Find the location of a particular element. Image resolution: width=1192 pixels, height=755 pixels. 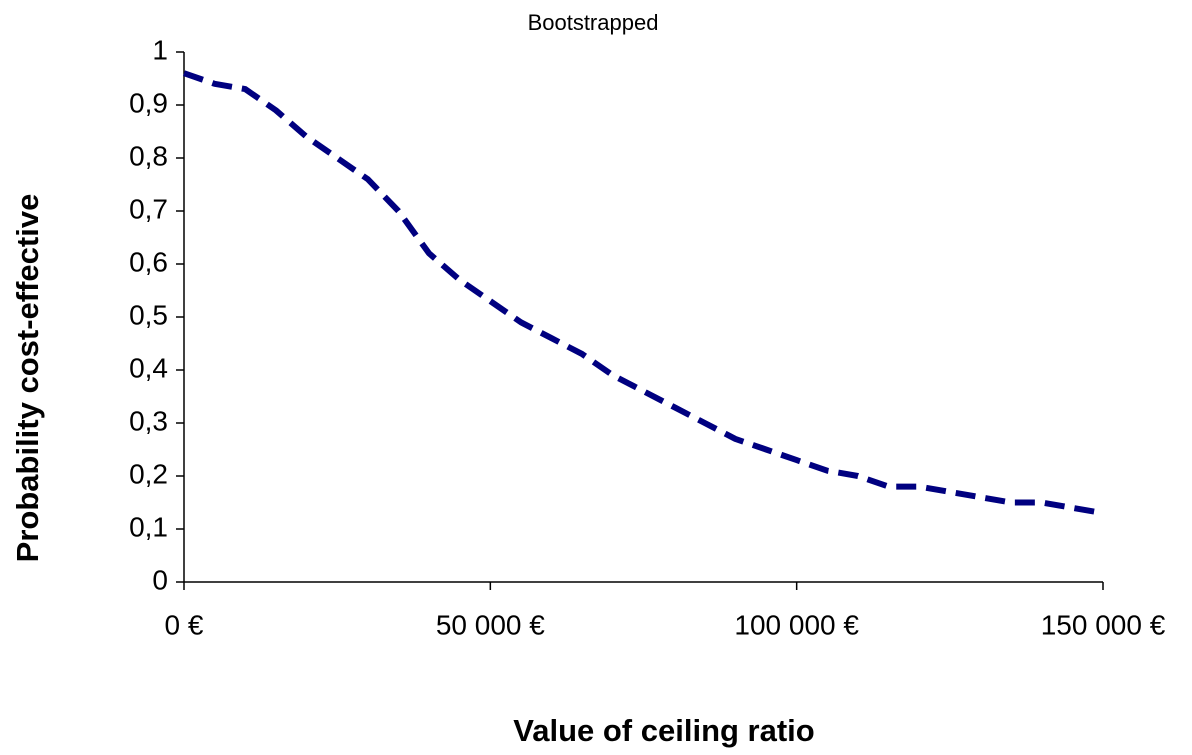

x-axis-label: Value of ceiling ratio is located at coordinates (663, 730).